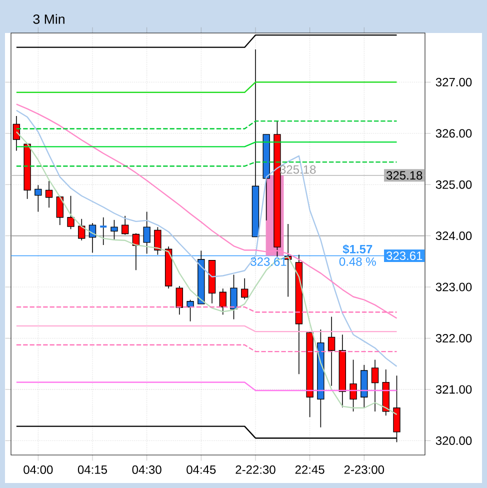  What do you see at coordinates (147, 469) in the screenshot?
I see `x-tick-label: 04:30` at bounding box center [147, 469].